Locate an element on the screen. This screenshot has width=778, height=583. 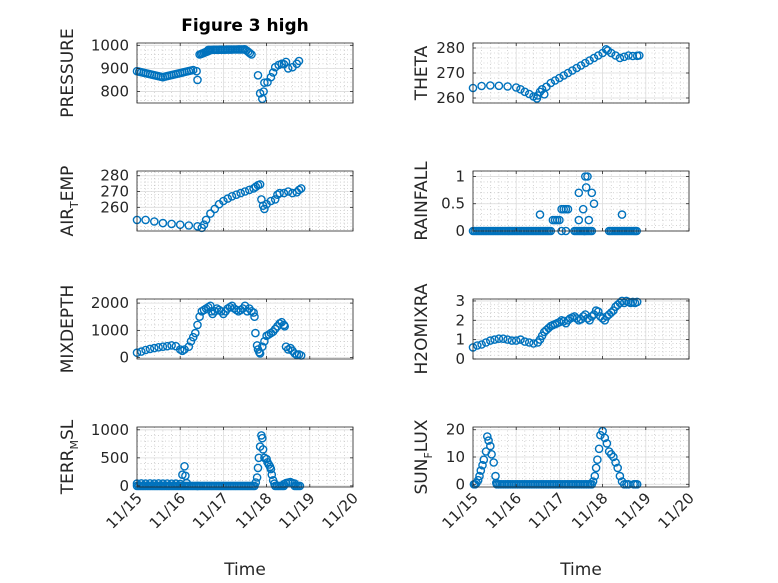
y-tick-label: 20 is located at coordinates (455, 430).